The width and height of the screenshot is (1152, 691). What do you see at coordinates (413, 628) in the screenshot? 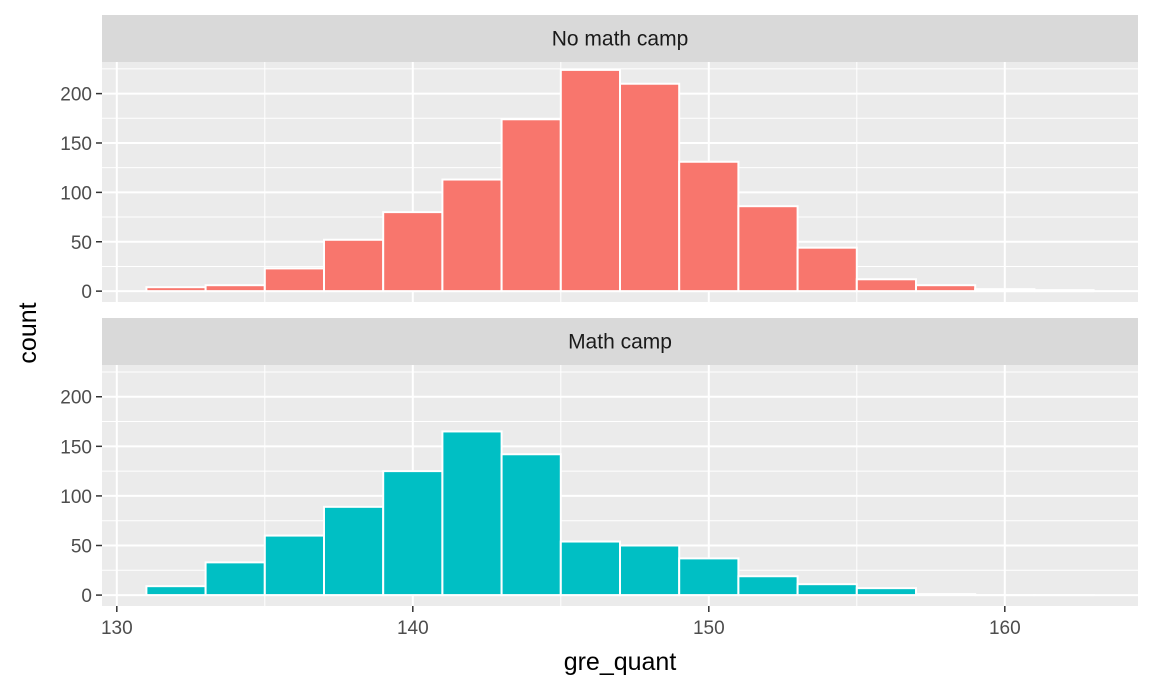
I see `x-tick-label: 140` at bounding box center [413, 628].